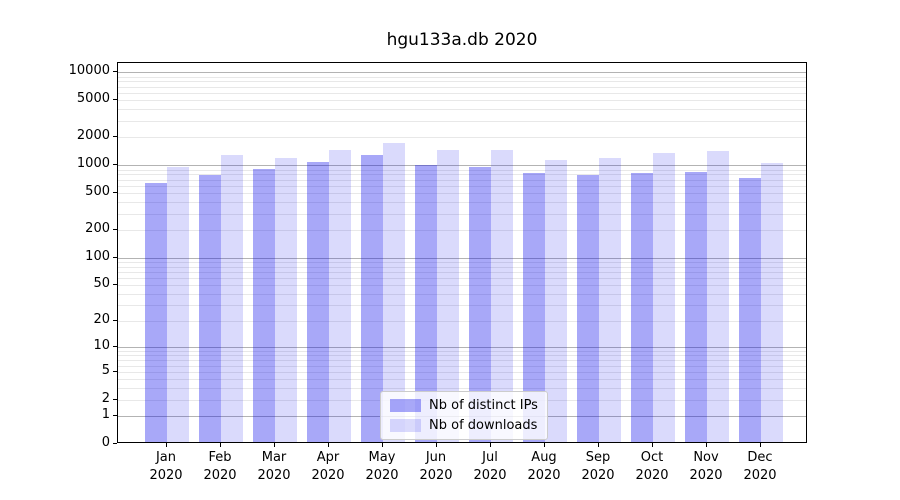  What do you see at coordinates (382, 467) in the screenshot?
I see `x-tick-label-may: May 2020` at bounding box center [382, 467].